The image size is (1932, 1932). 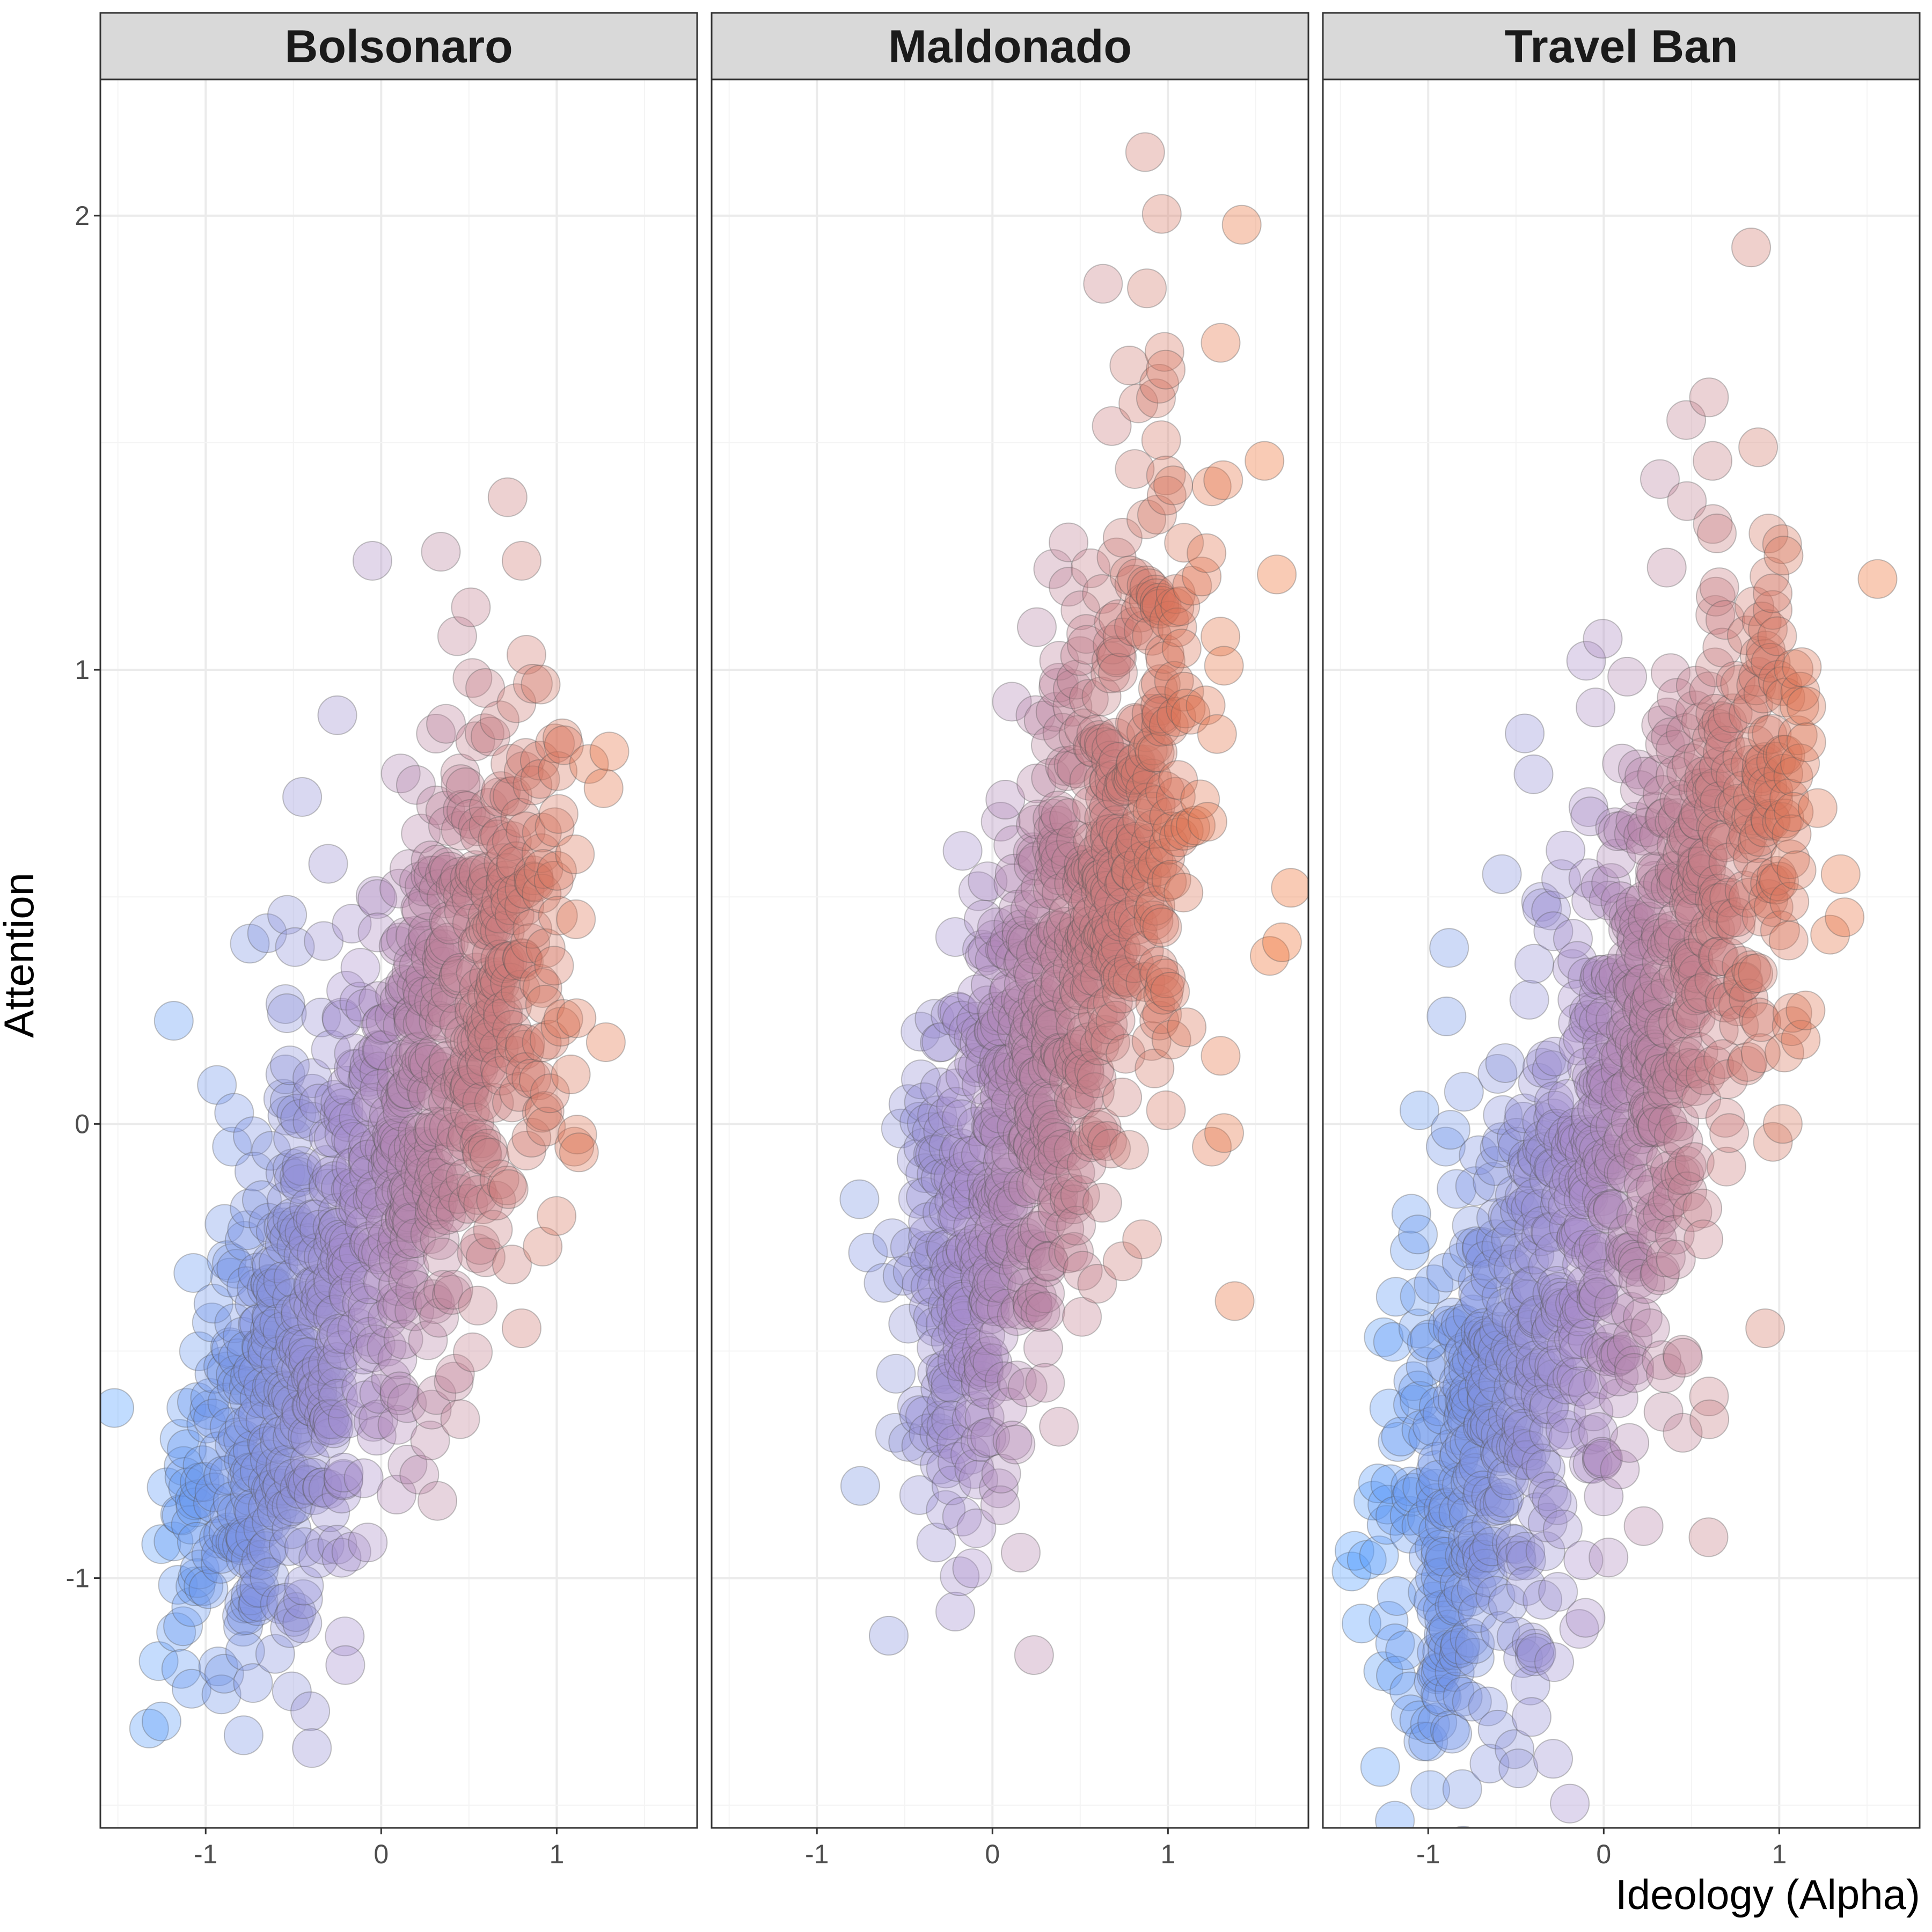 I want to click on y-axis-title: Attention, so click(x=21, y=955).